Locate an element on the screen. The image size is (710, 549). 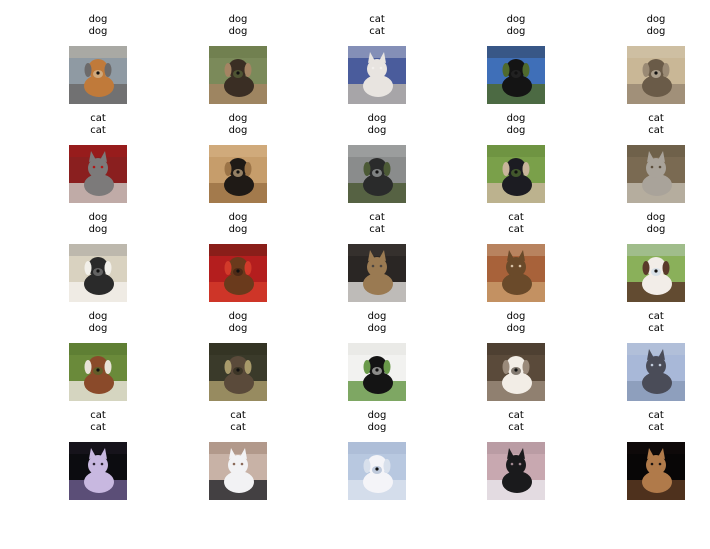
grid-cell-12: dog dog is located at coordinates (238, 224).